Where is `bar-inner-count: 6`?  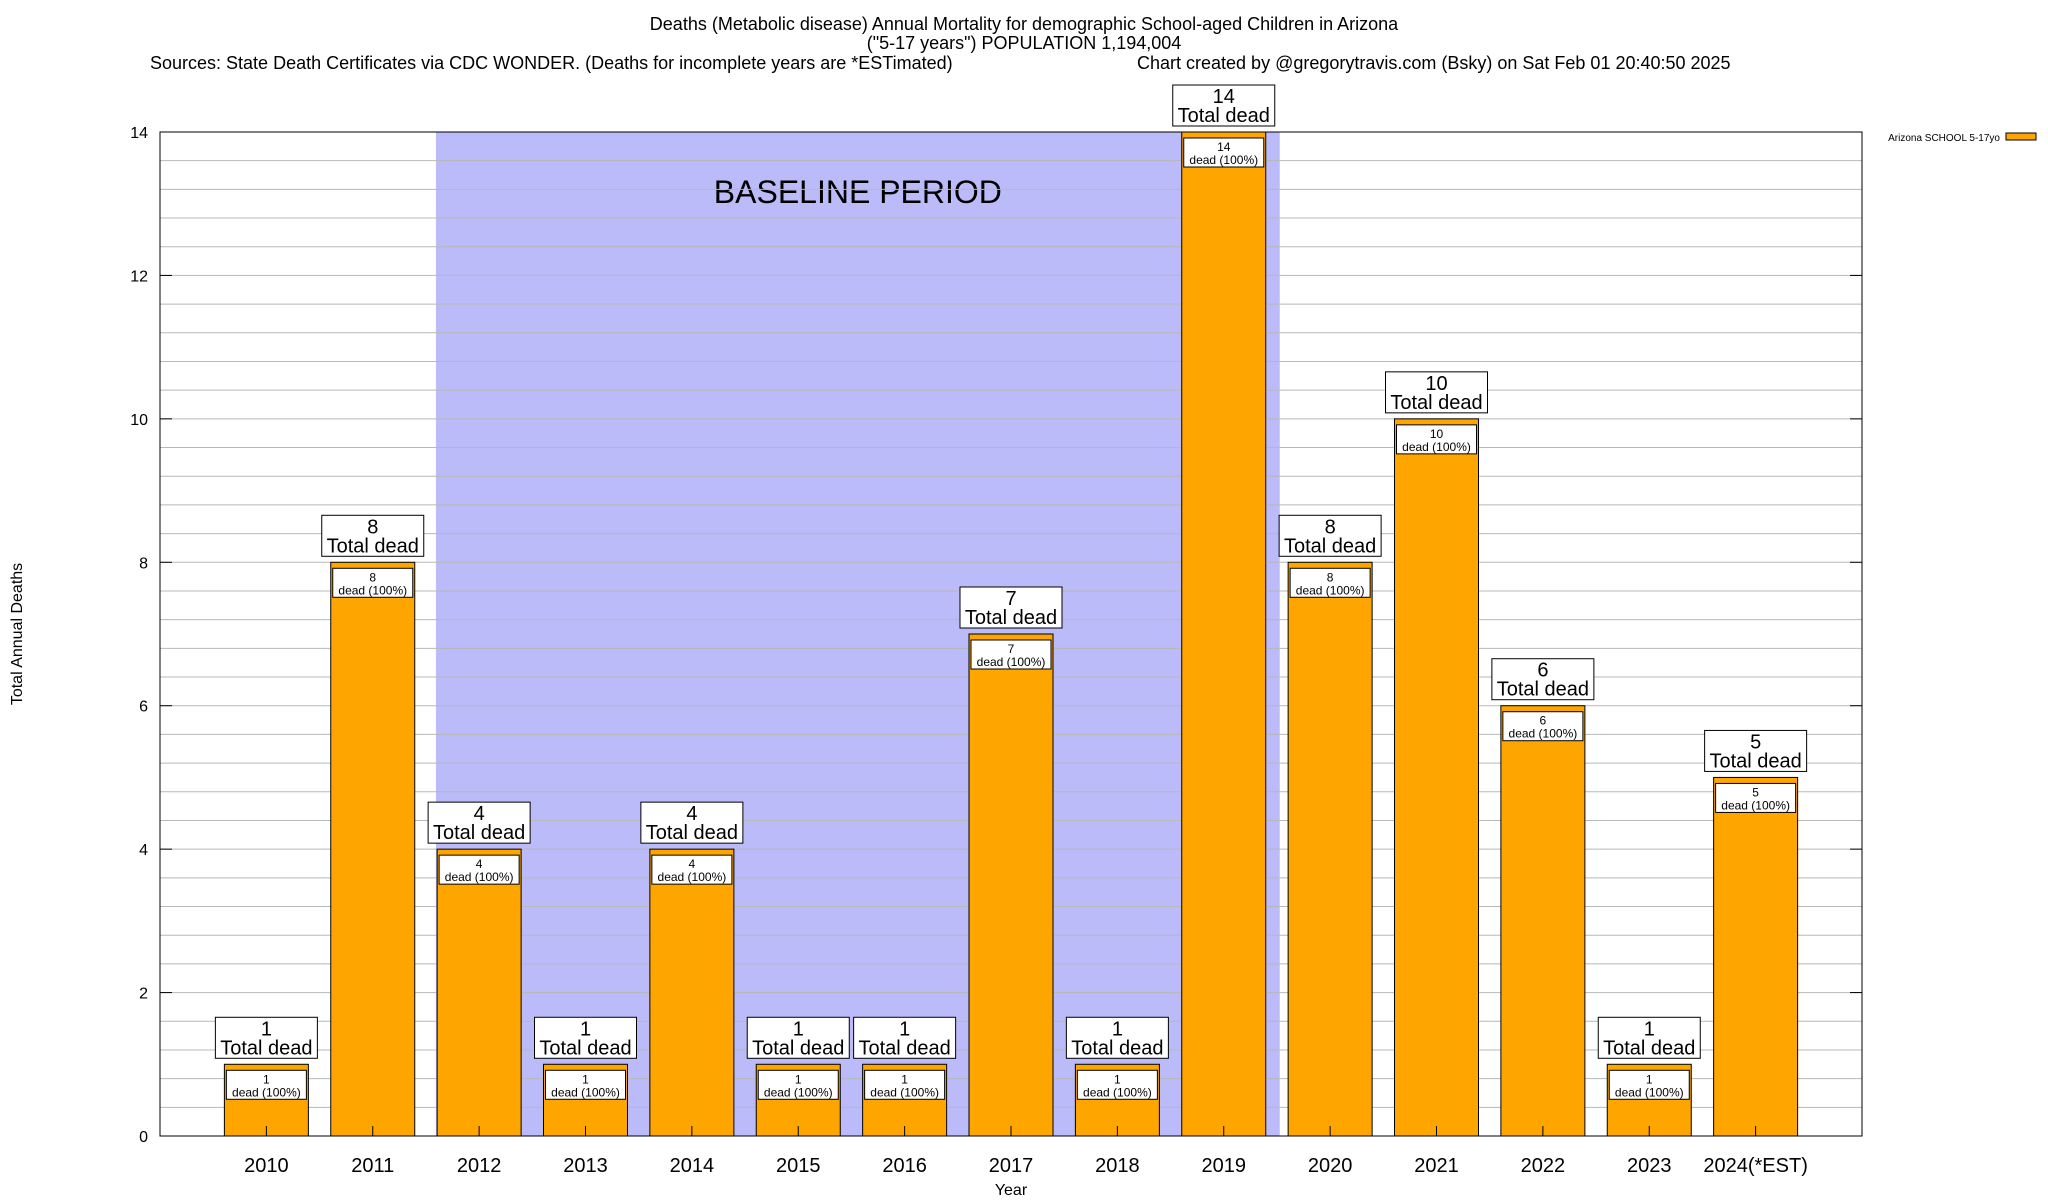 bar-inner-count: 6 is located at coordinates (1543, 721).